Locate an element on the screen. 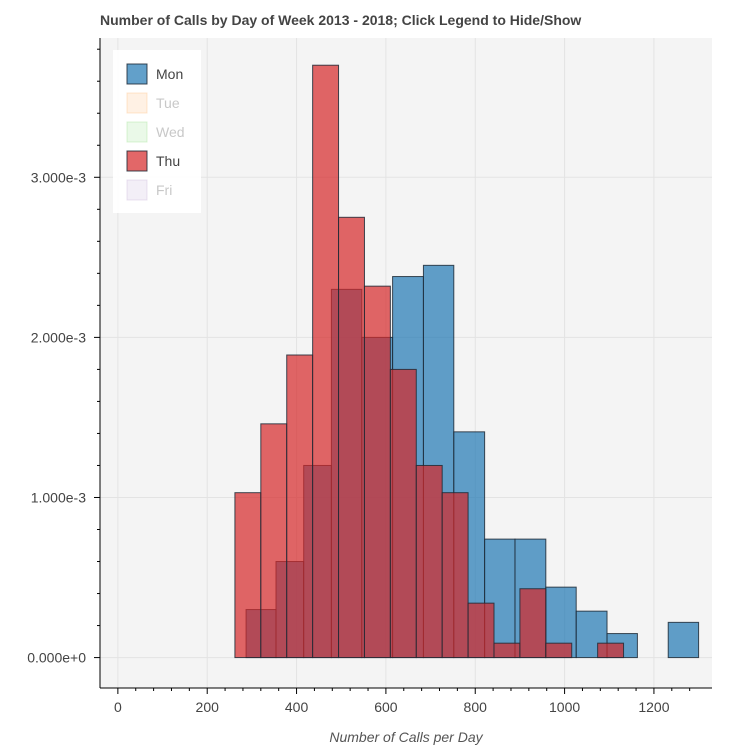 This screenshot has height=750, width=750. y-tick-label: 2.000e-3 is located at coordinates (58, 337).